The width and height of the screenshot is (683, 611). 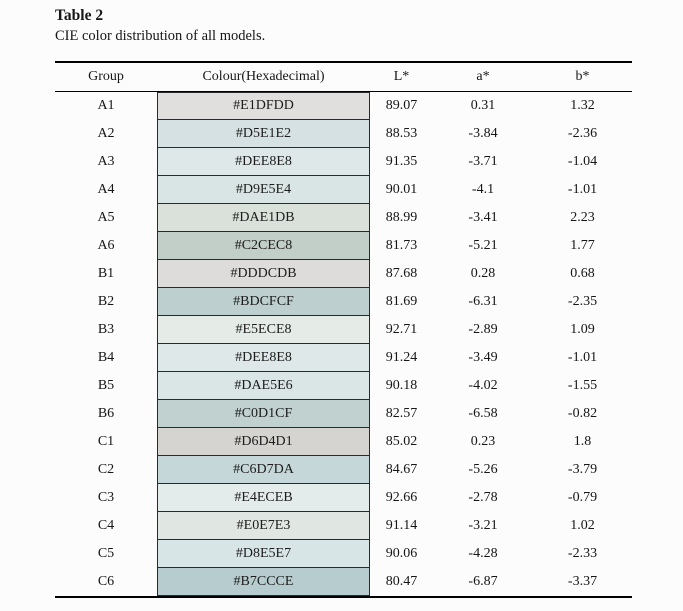 I want to click on hex-code-label: #DDDCDB, so click(x=263, y=273).